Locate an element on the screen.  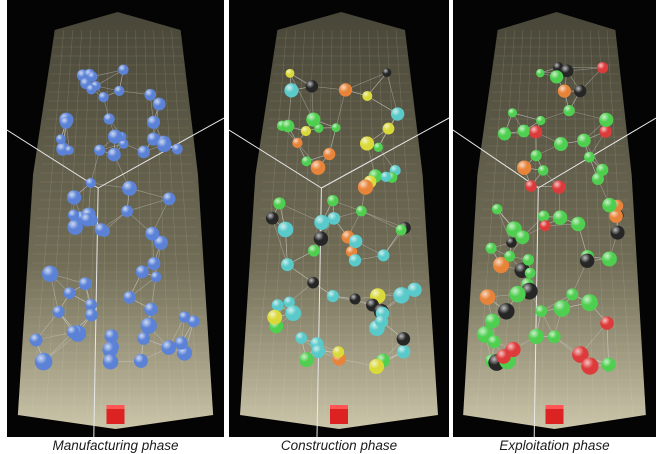
caption-exploitation-phase: Exploitation phase is located at coordinates (554, 445).